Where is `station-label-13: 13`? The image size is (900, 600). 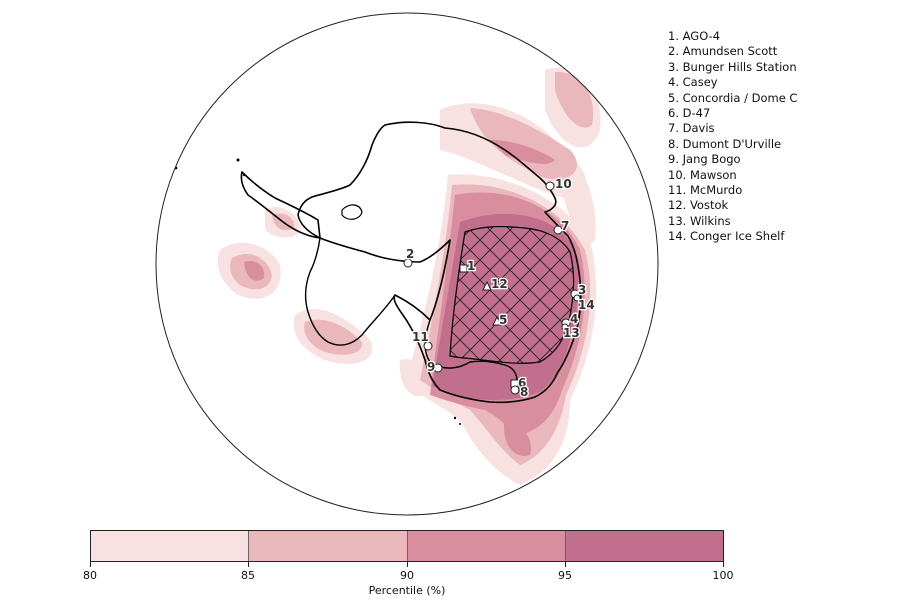
station-label-13: 13 is located at coordinates (571, 333).